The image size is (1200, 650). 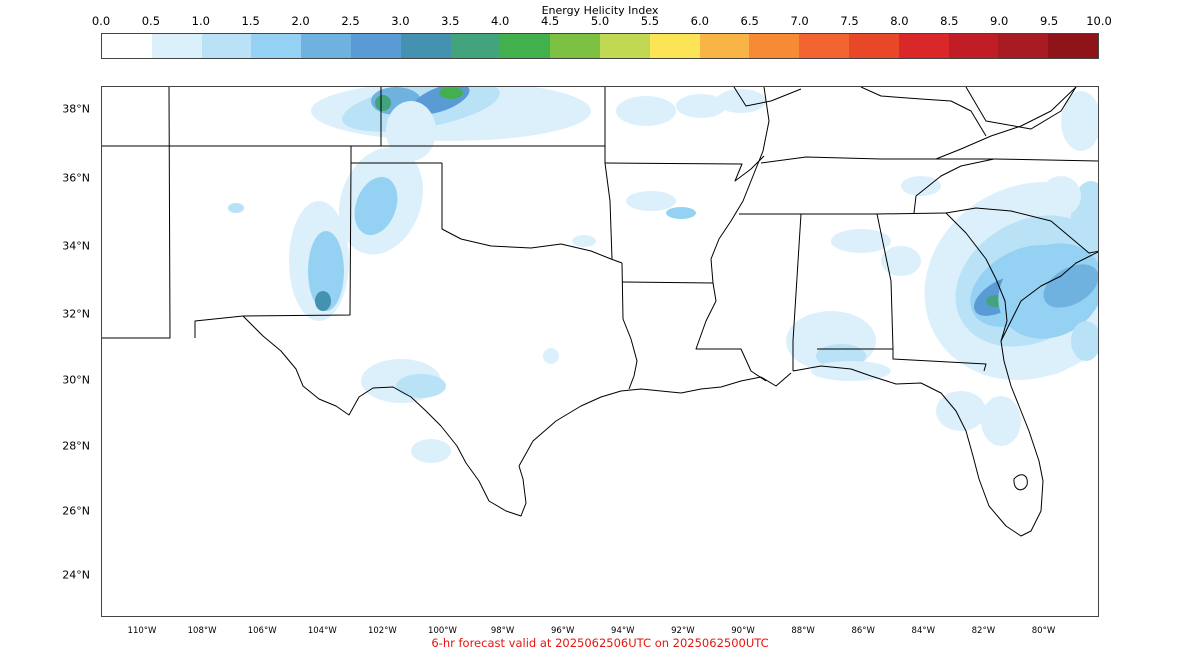 I want to click on colorbar-title: Energy Helicity Index, so click(x=600, y=10).